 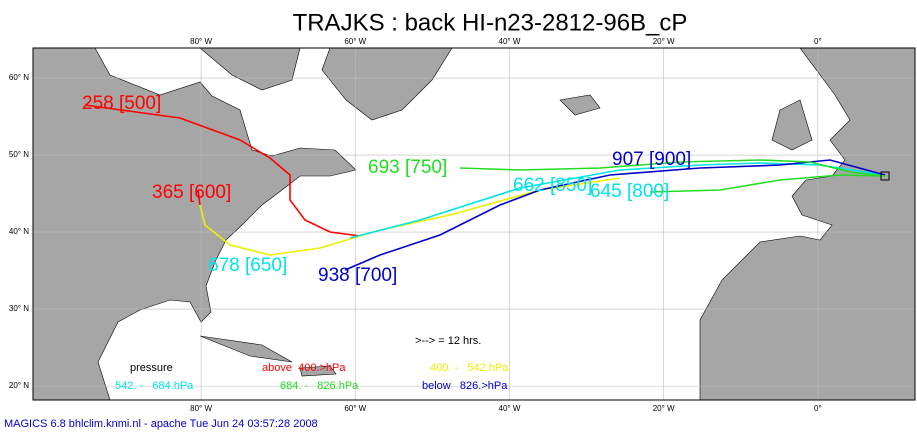 I want to click on y-tick-label: 50° N, so click(x=19, y=154).